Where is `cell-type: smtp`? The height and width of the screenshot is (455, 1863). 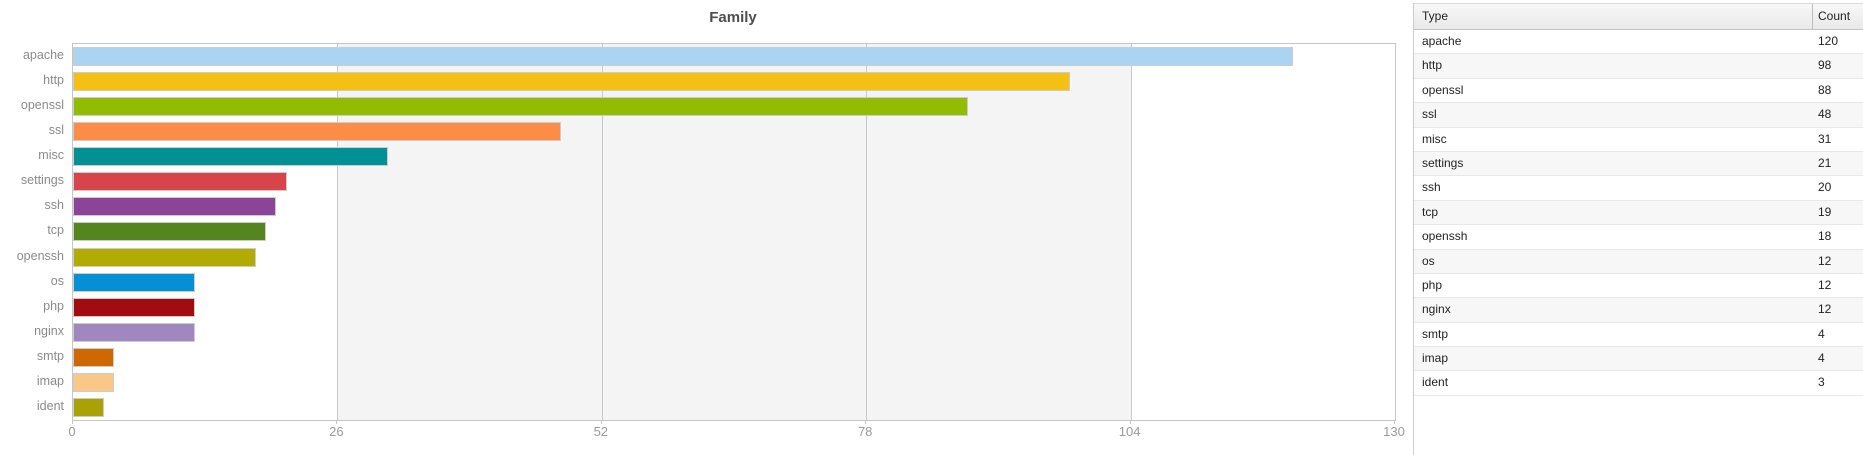
cell-type: smtp is located at coordinates (1435, 333).